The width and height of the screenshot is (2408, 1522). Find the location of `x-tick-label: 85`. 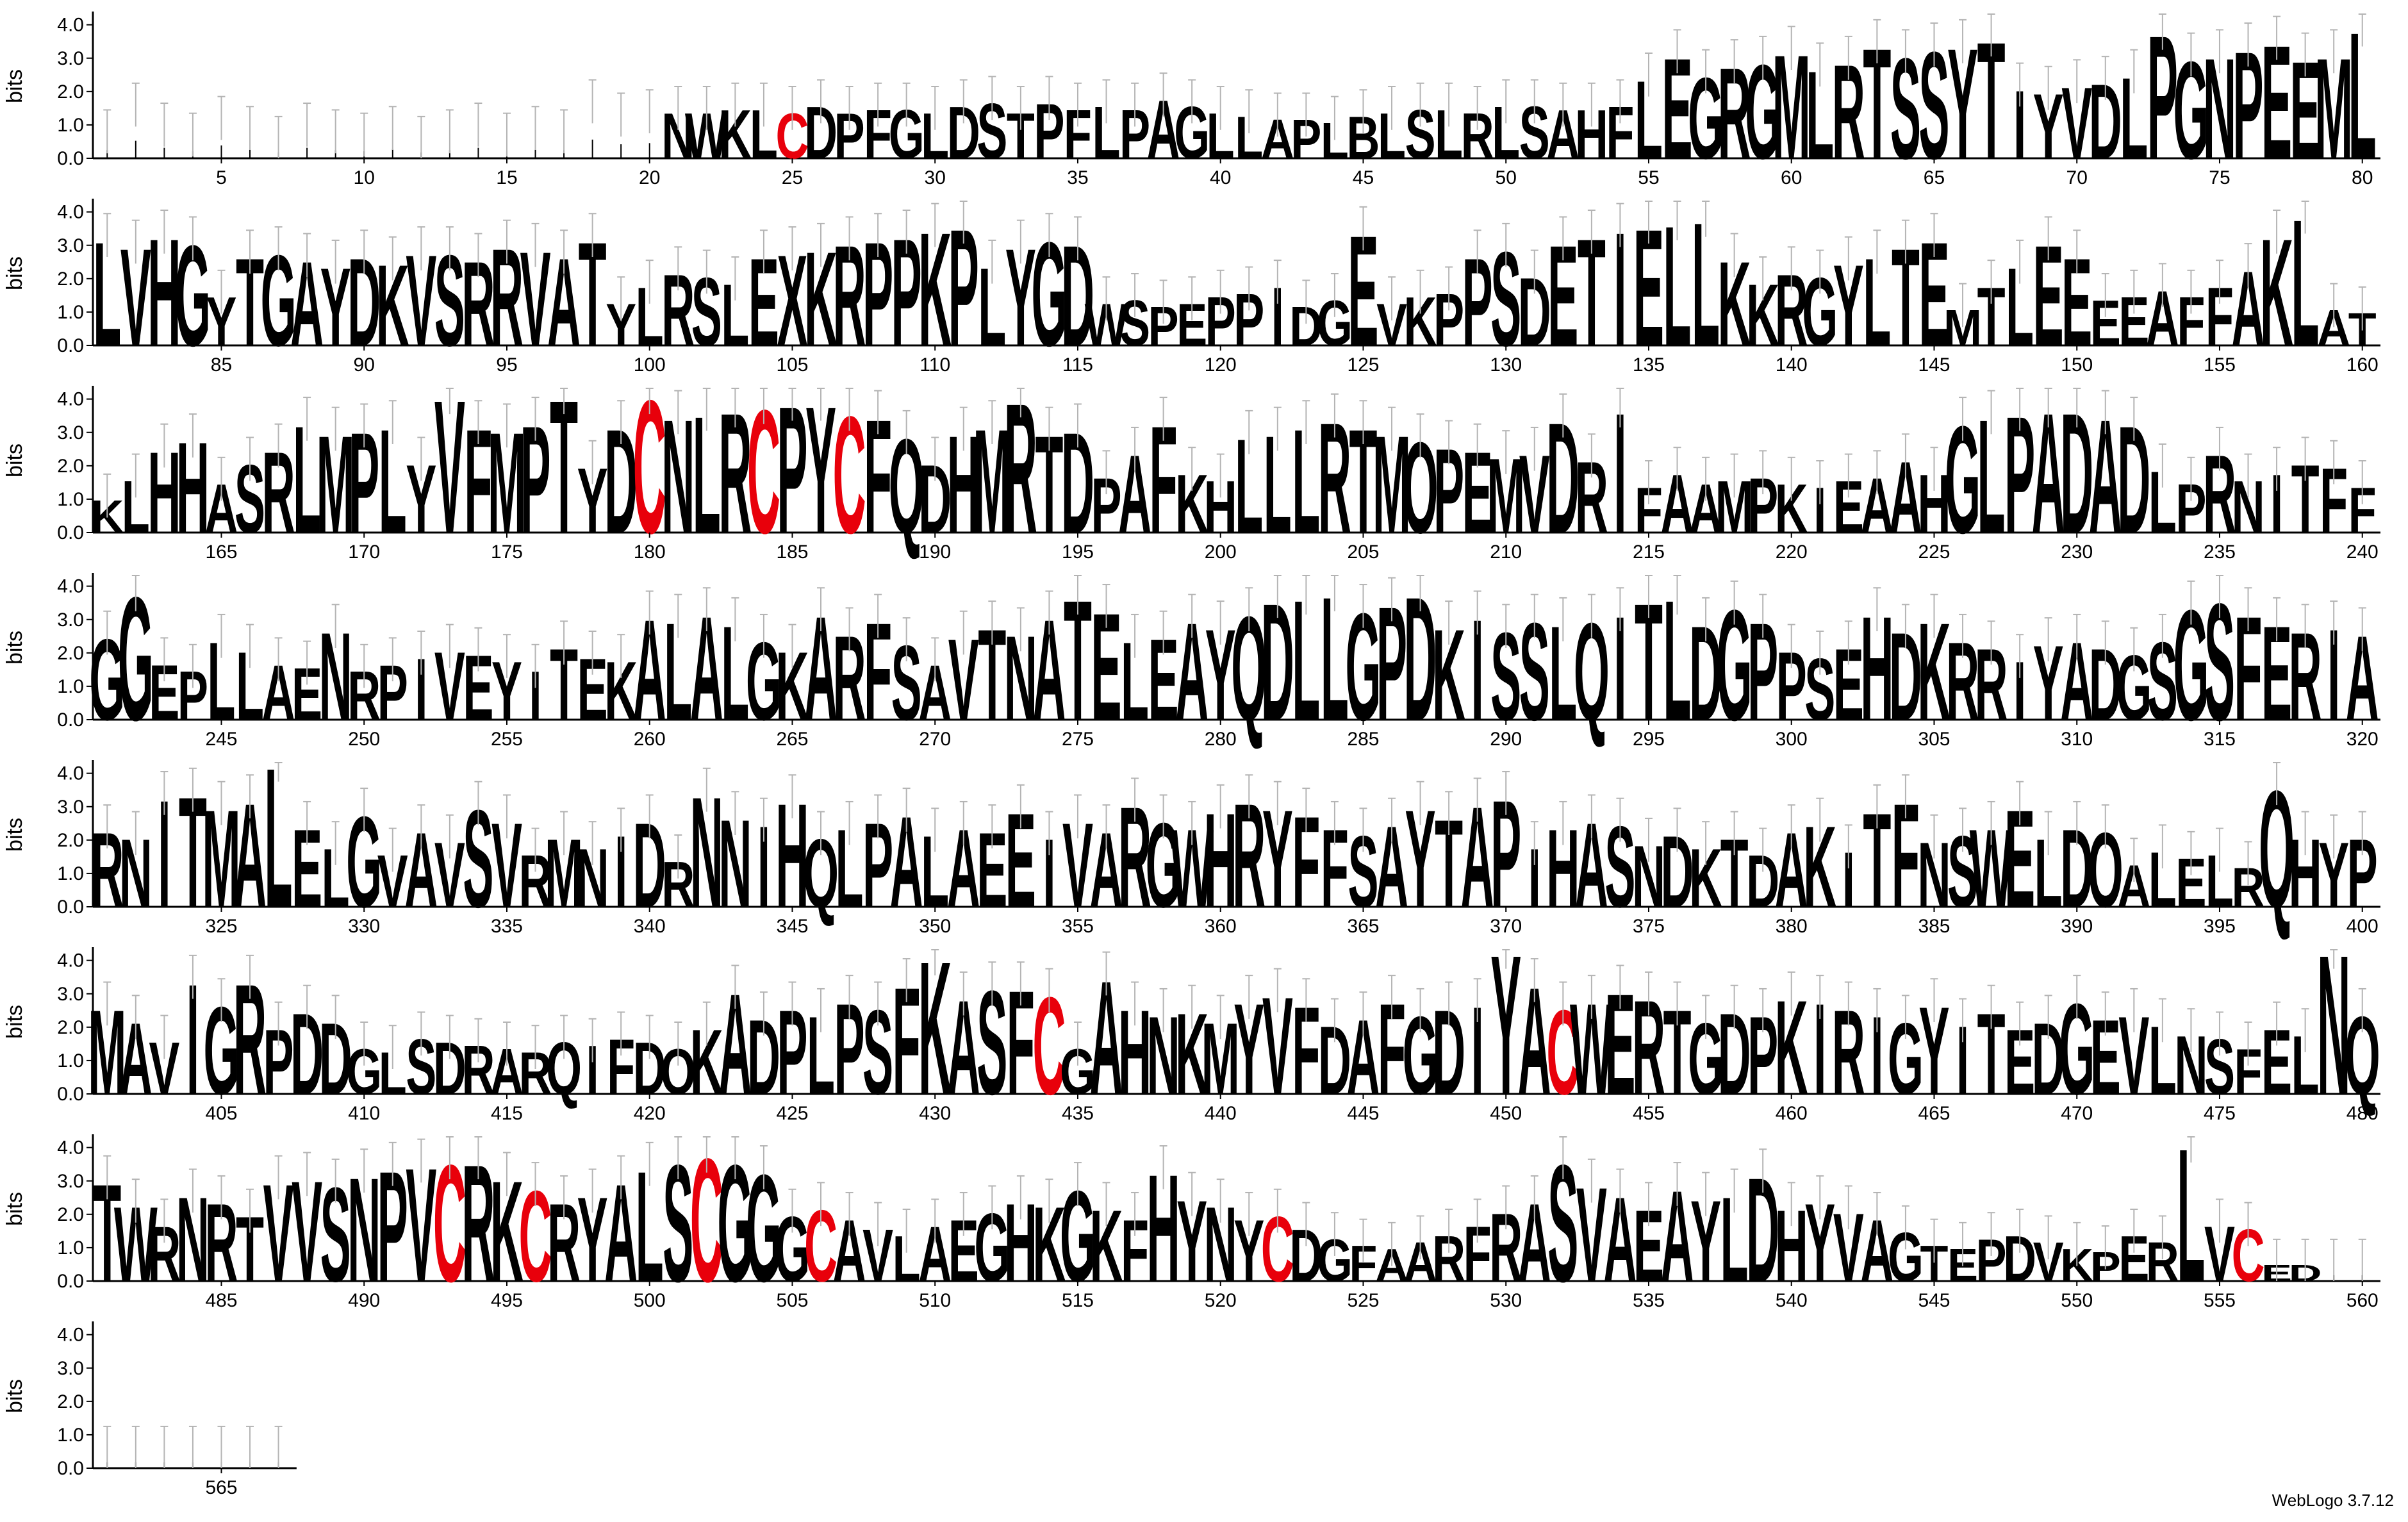

x-tick-label: 85 is located at coordinates (221, 365).